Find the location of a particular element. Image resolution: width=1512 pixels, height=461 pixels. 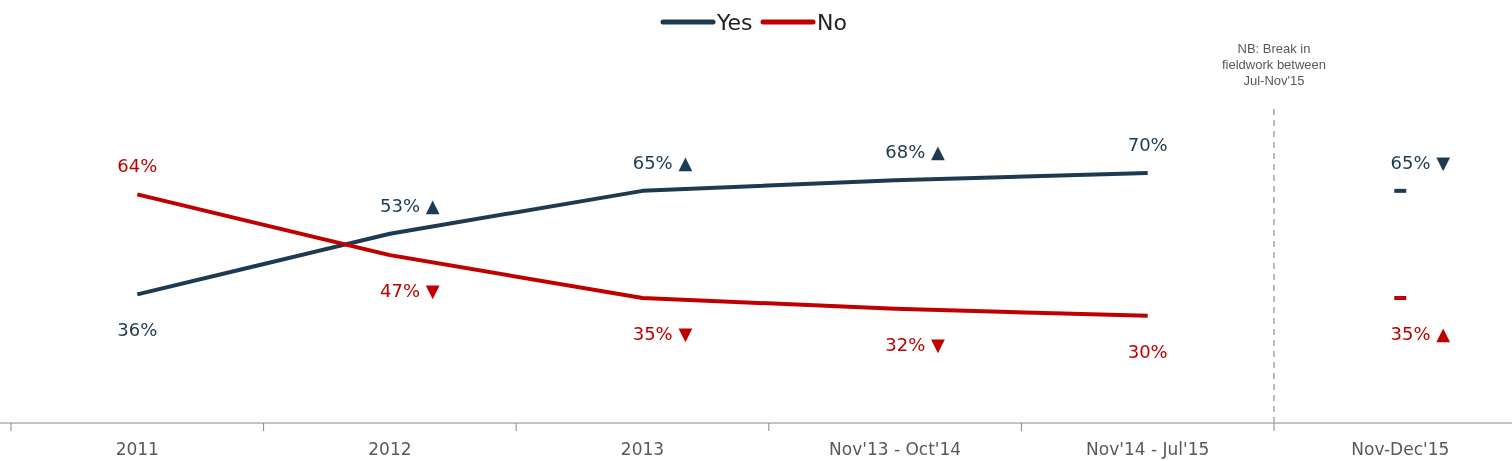

legend-label: Yes is located at coordinates (734, 22).